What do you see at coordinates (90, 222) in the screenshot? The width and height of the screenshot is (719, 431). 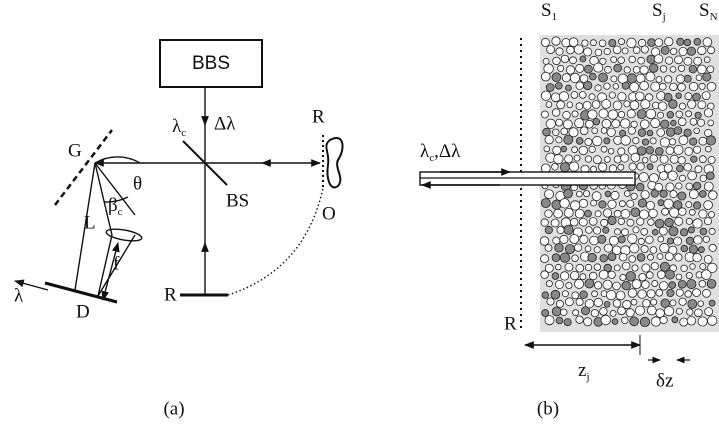 I see `lens-label: L` at bounding box center [90, 222].